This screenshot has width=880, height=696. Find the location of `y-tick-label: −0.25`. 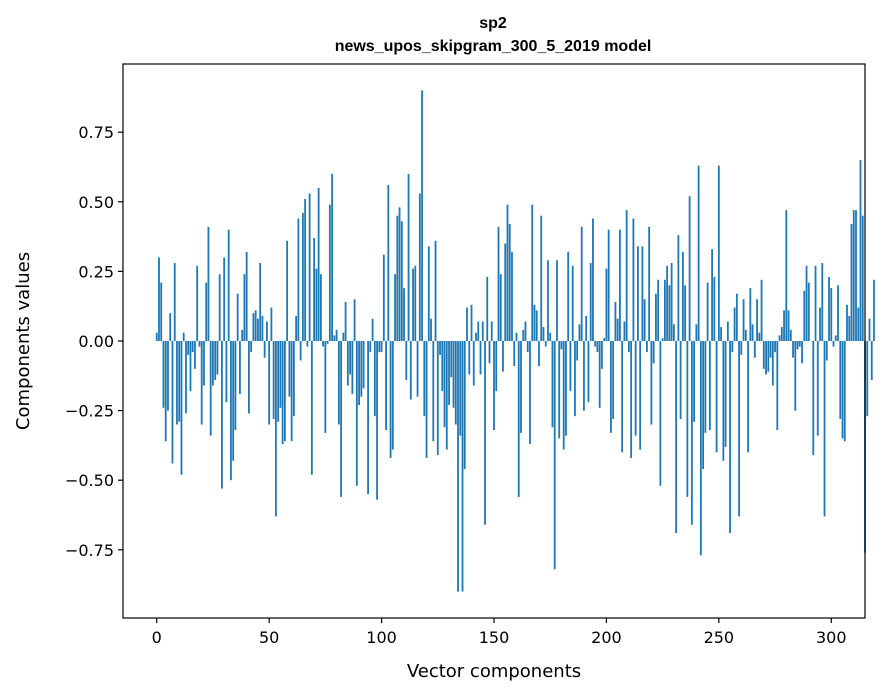

y-tick-label: −0.25 is located at coordinates (89, 411).